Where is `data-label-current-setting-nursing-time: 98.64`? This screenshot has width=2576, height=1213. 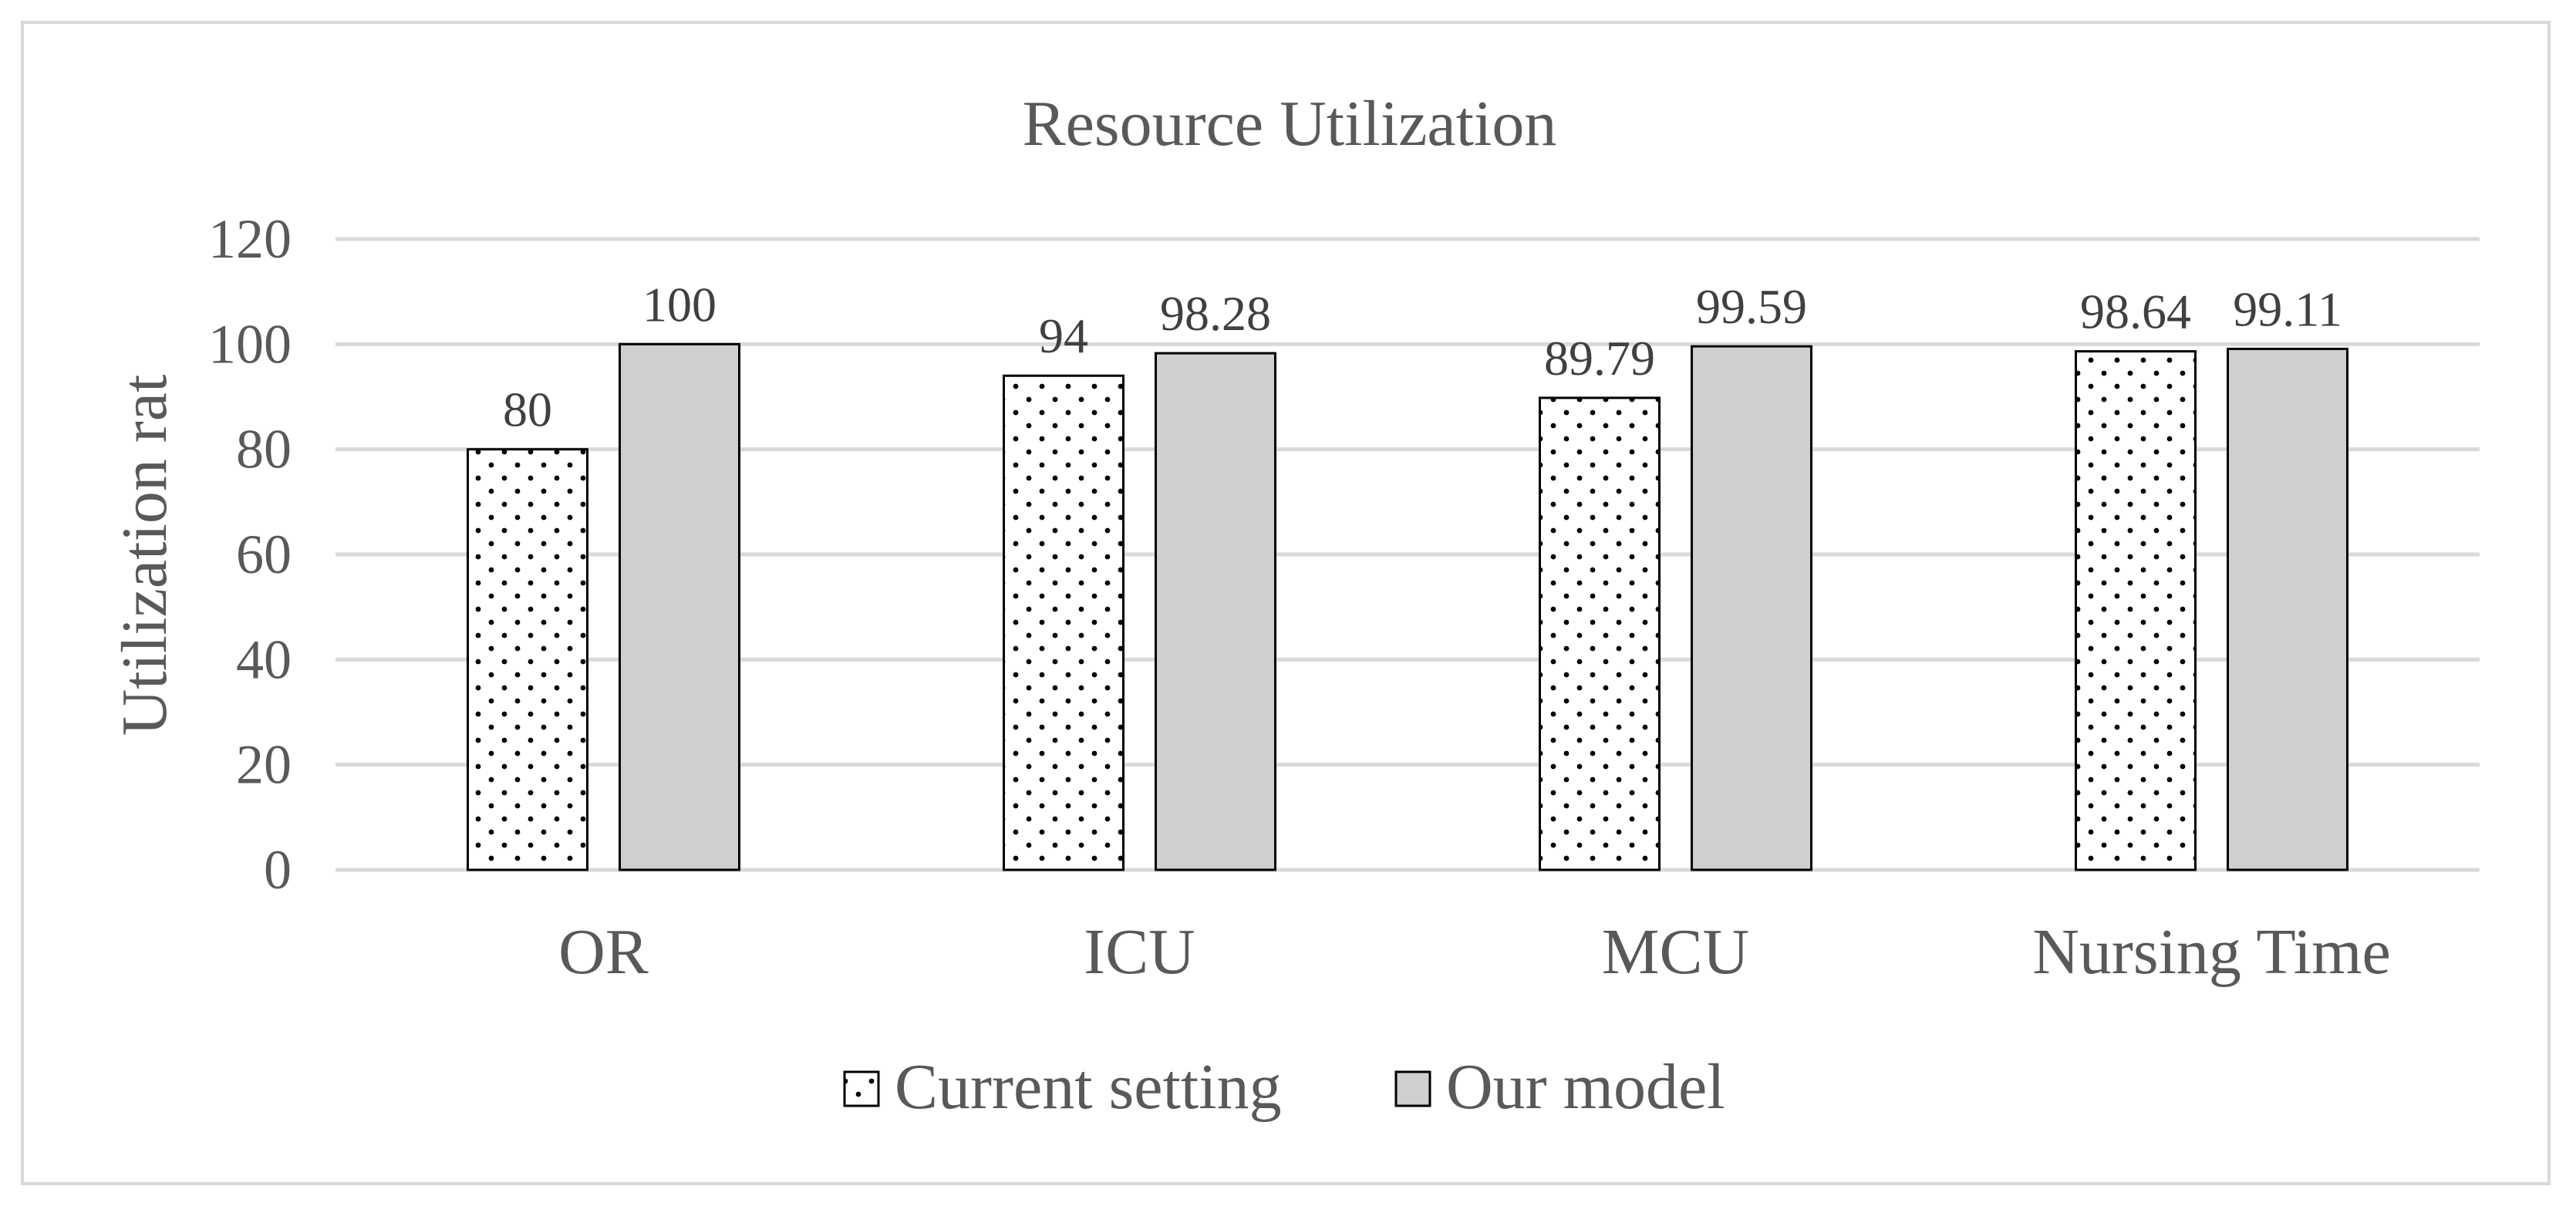 data-label-current-setting-nursing-time: 98.64 is located at coordinates (2135, 312).